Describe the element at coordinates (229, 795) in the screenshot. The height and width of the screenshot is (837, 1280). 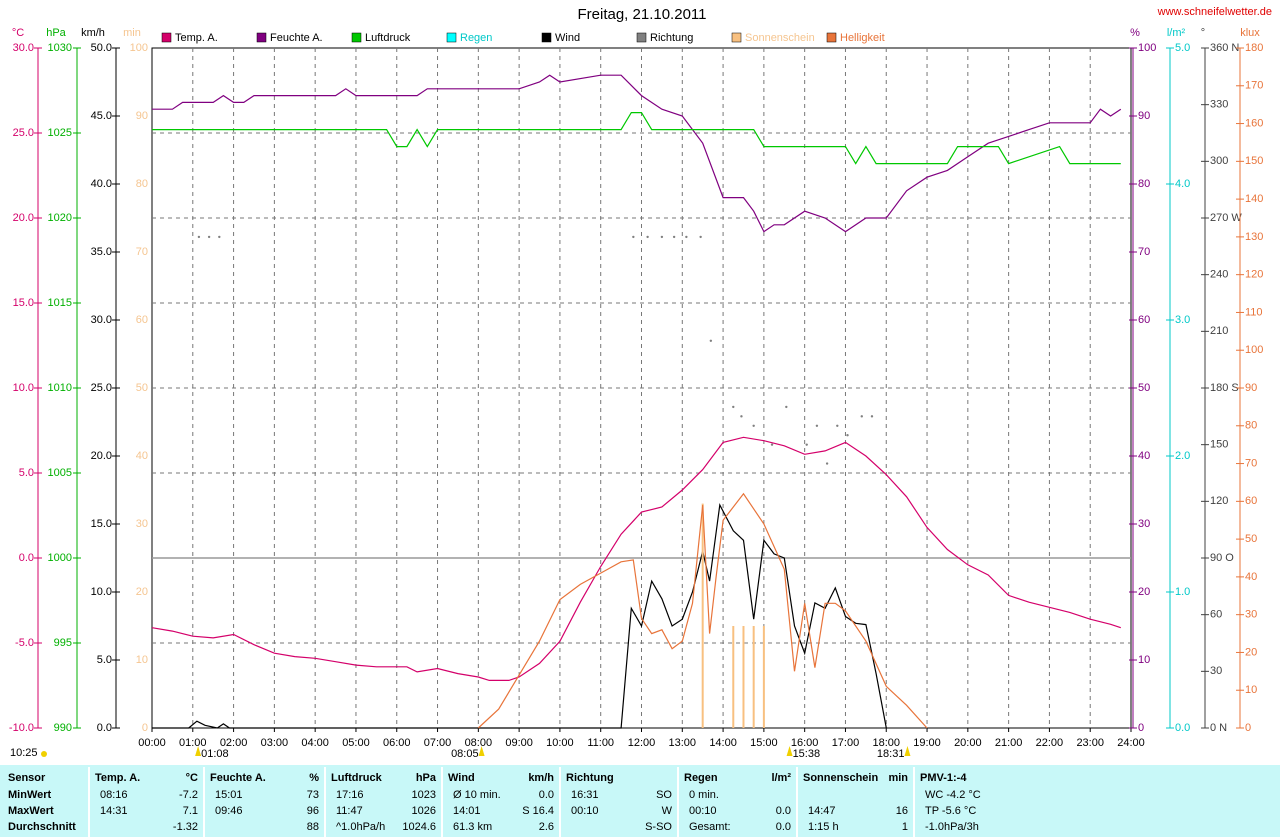
I see `cell-left: 15:01` at that location.